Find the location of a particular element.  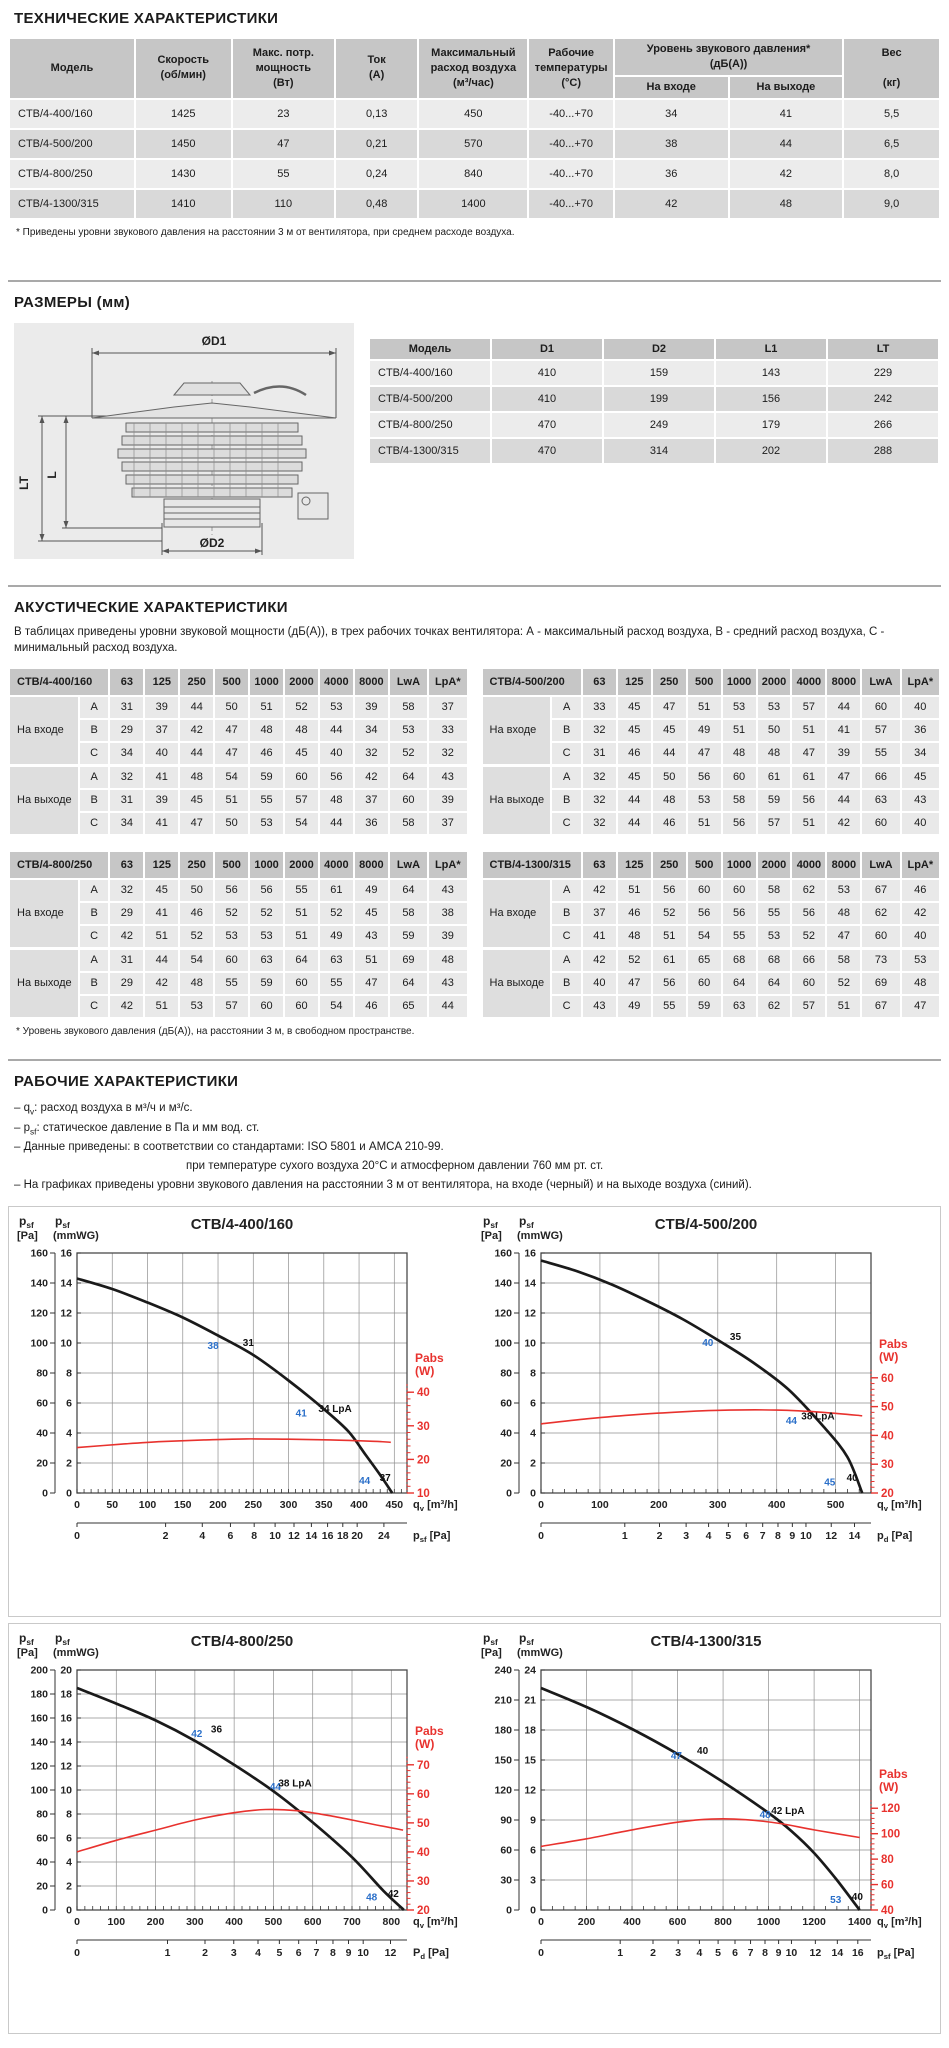

x2-tick-label: 2 is located at coordinates (166, 1536).